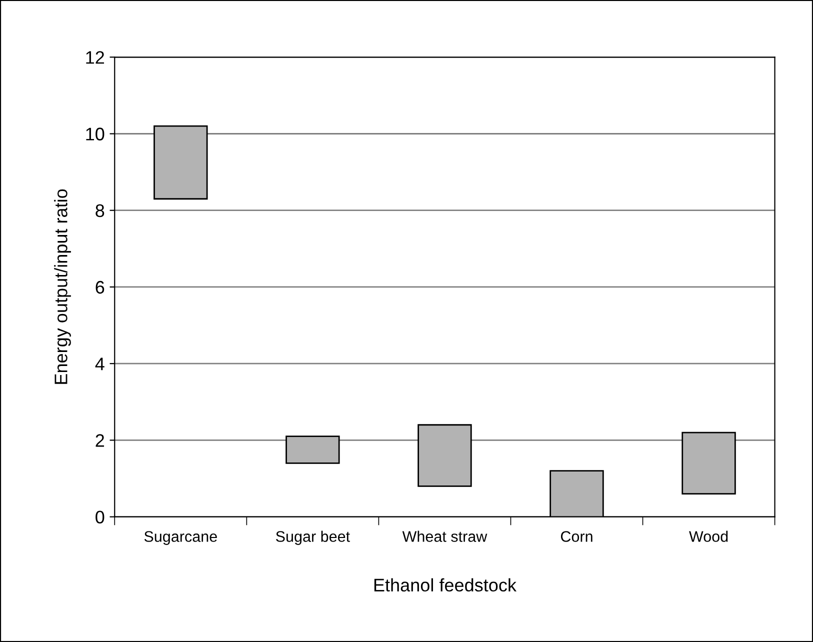 This screenshot has width=813, height=642. I want to click on x-tick-label: Corn, so click(576, 536).